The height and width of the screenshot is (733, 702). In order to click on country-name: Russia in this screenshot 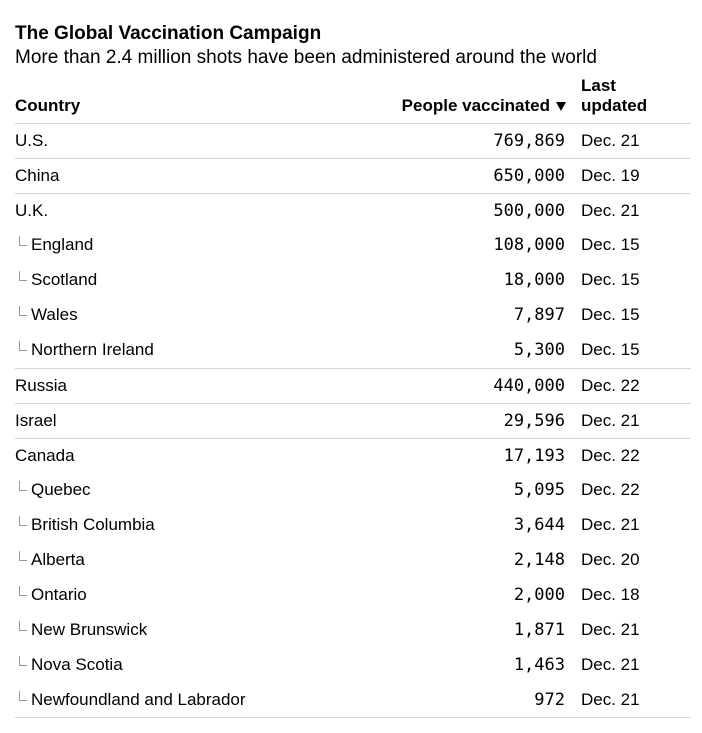, I will do `click(41, 385)`.